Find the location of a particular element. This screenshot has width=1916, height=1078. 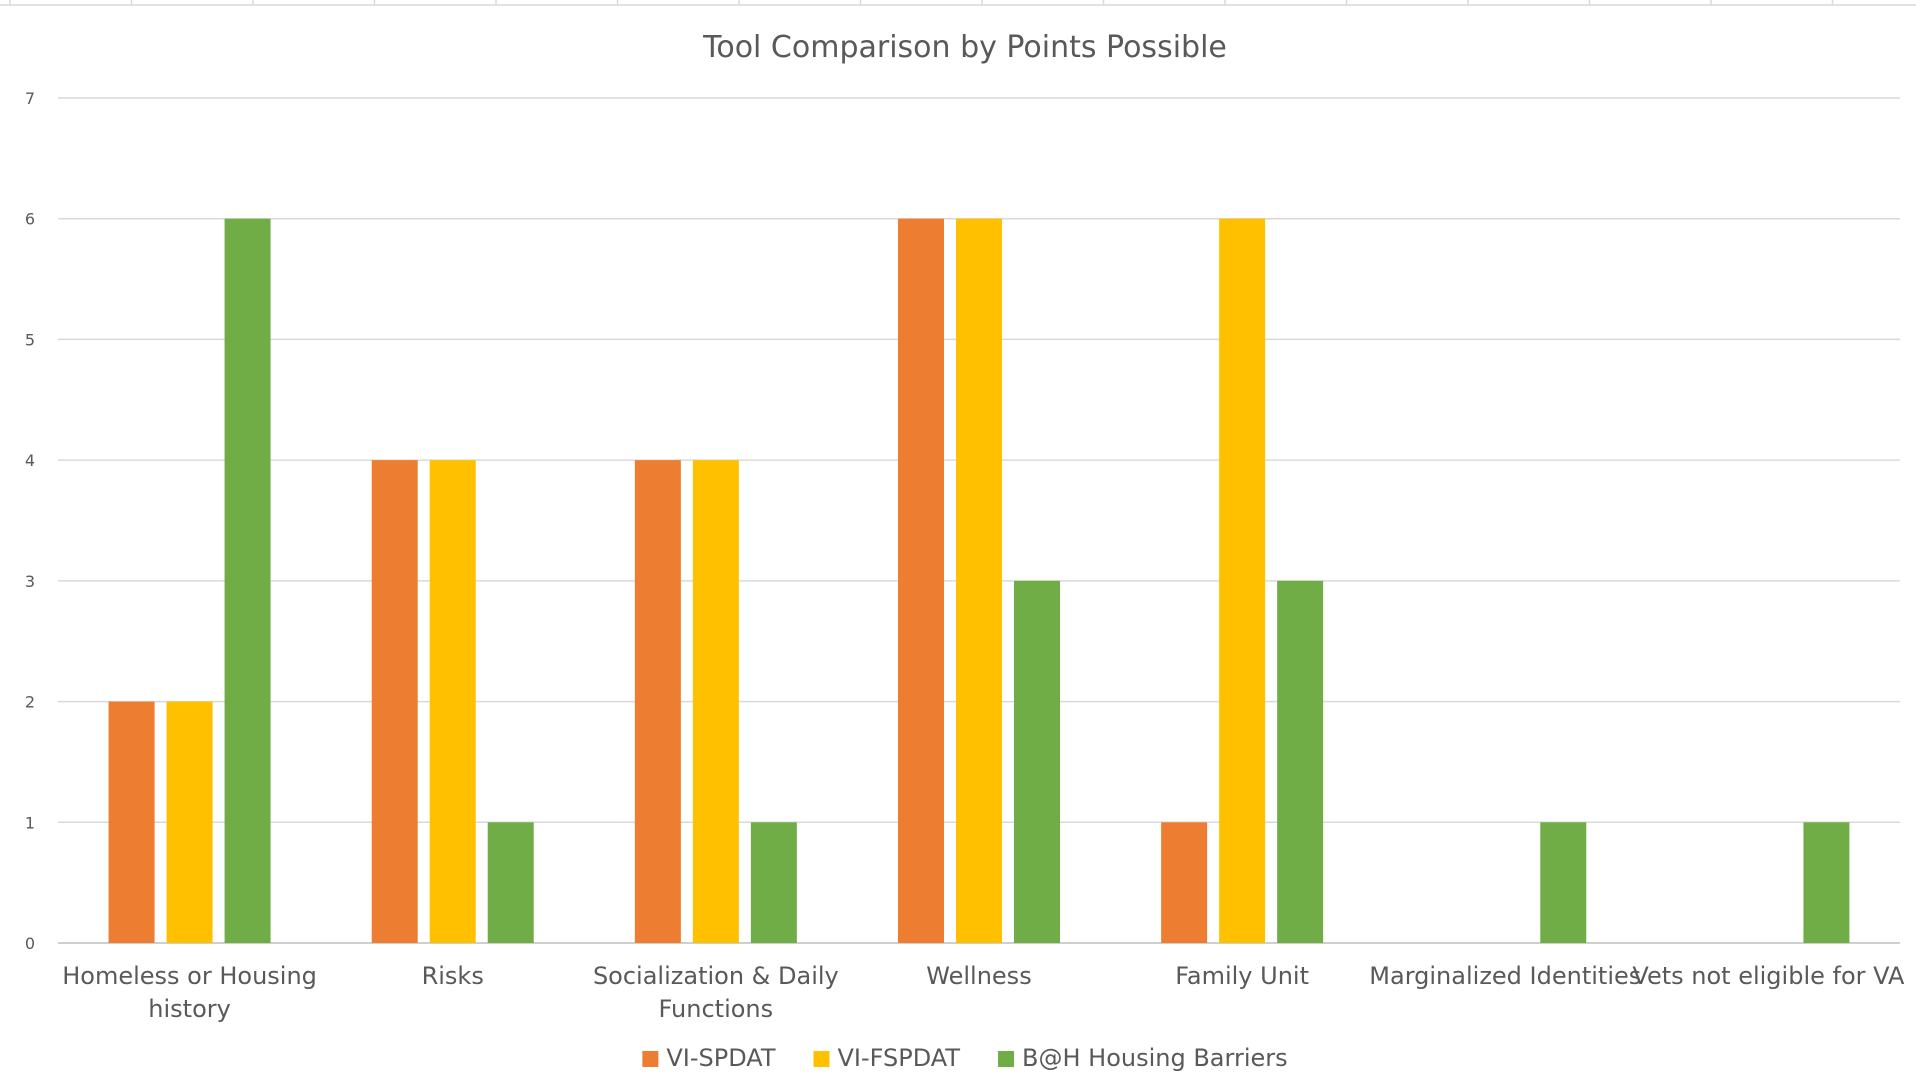

y-tick-label: 4 is located at coordinates (30, 460).